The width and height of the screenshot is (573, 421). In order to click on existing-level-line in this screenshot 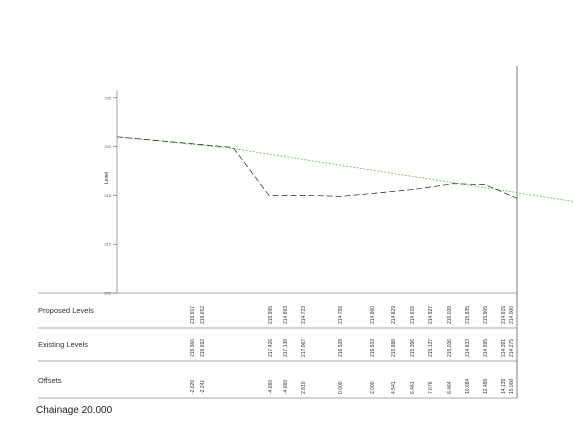, I will do `click(317, 167)`.